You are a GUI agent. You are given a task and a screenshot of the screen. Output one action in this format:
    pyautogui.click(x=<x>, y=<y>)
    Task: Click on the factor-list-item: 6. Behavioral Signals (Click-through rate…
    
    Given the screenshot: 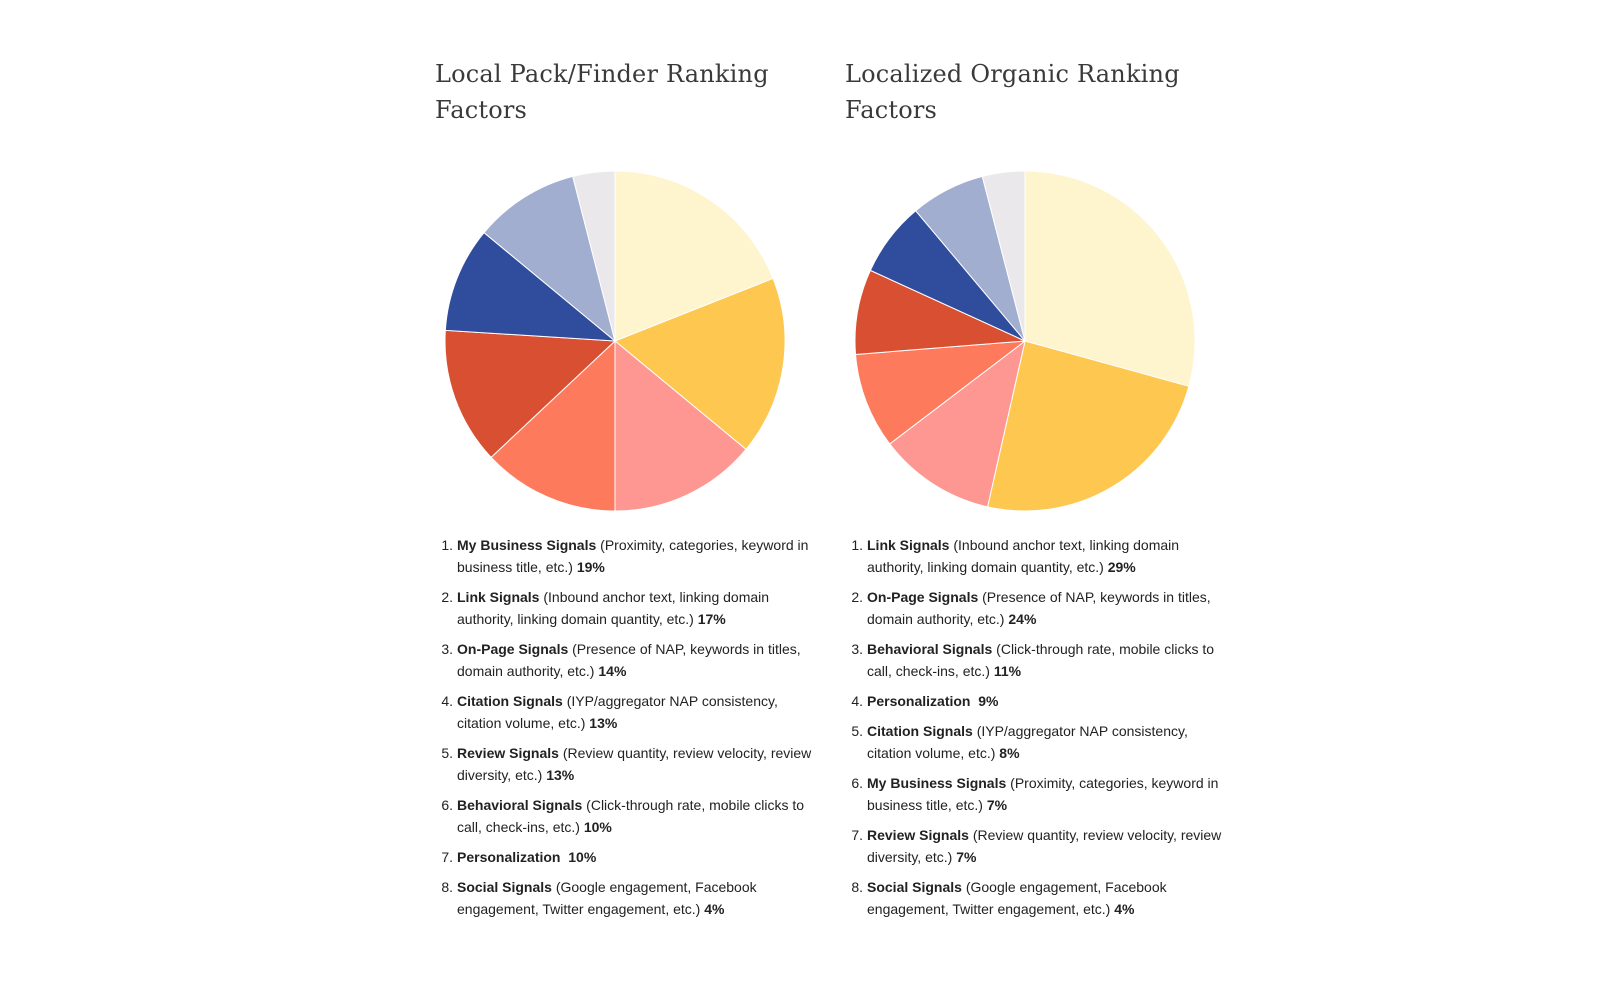 What is the action you would take?
    pyautogui.click(x=627, y=816)
    